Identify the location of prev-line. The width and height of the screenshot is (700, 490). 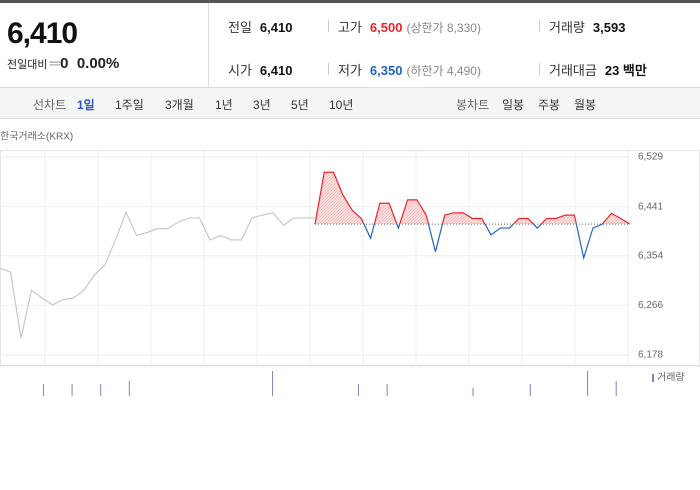
(157, 274).